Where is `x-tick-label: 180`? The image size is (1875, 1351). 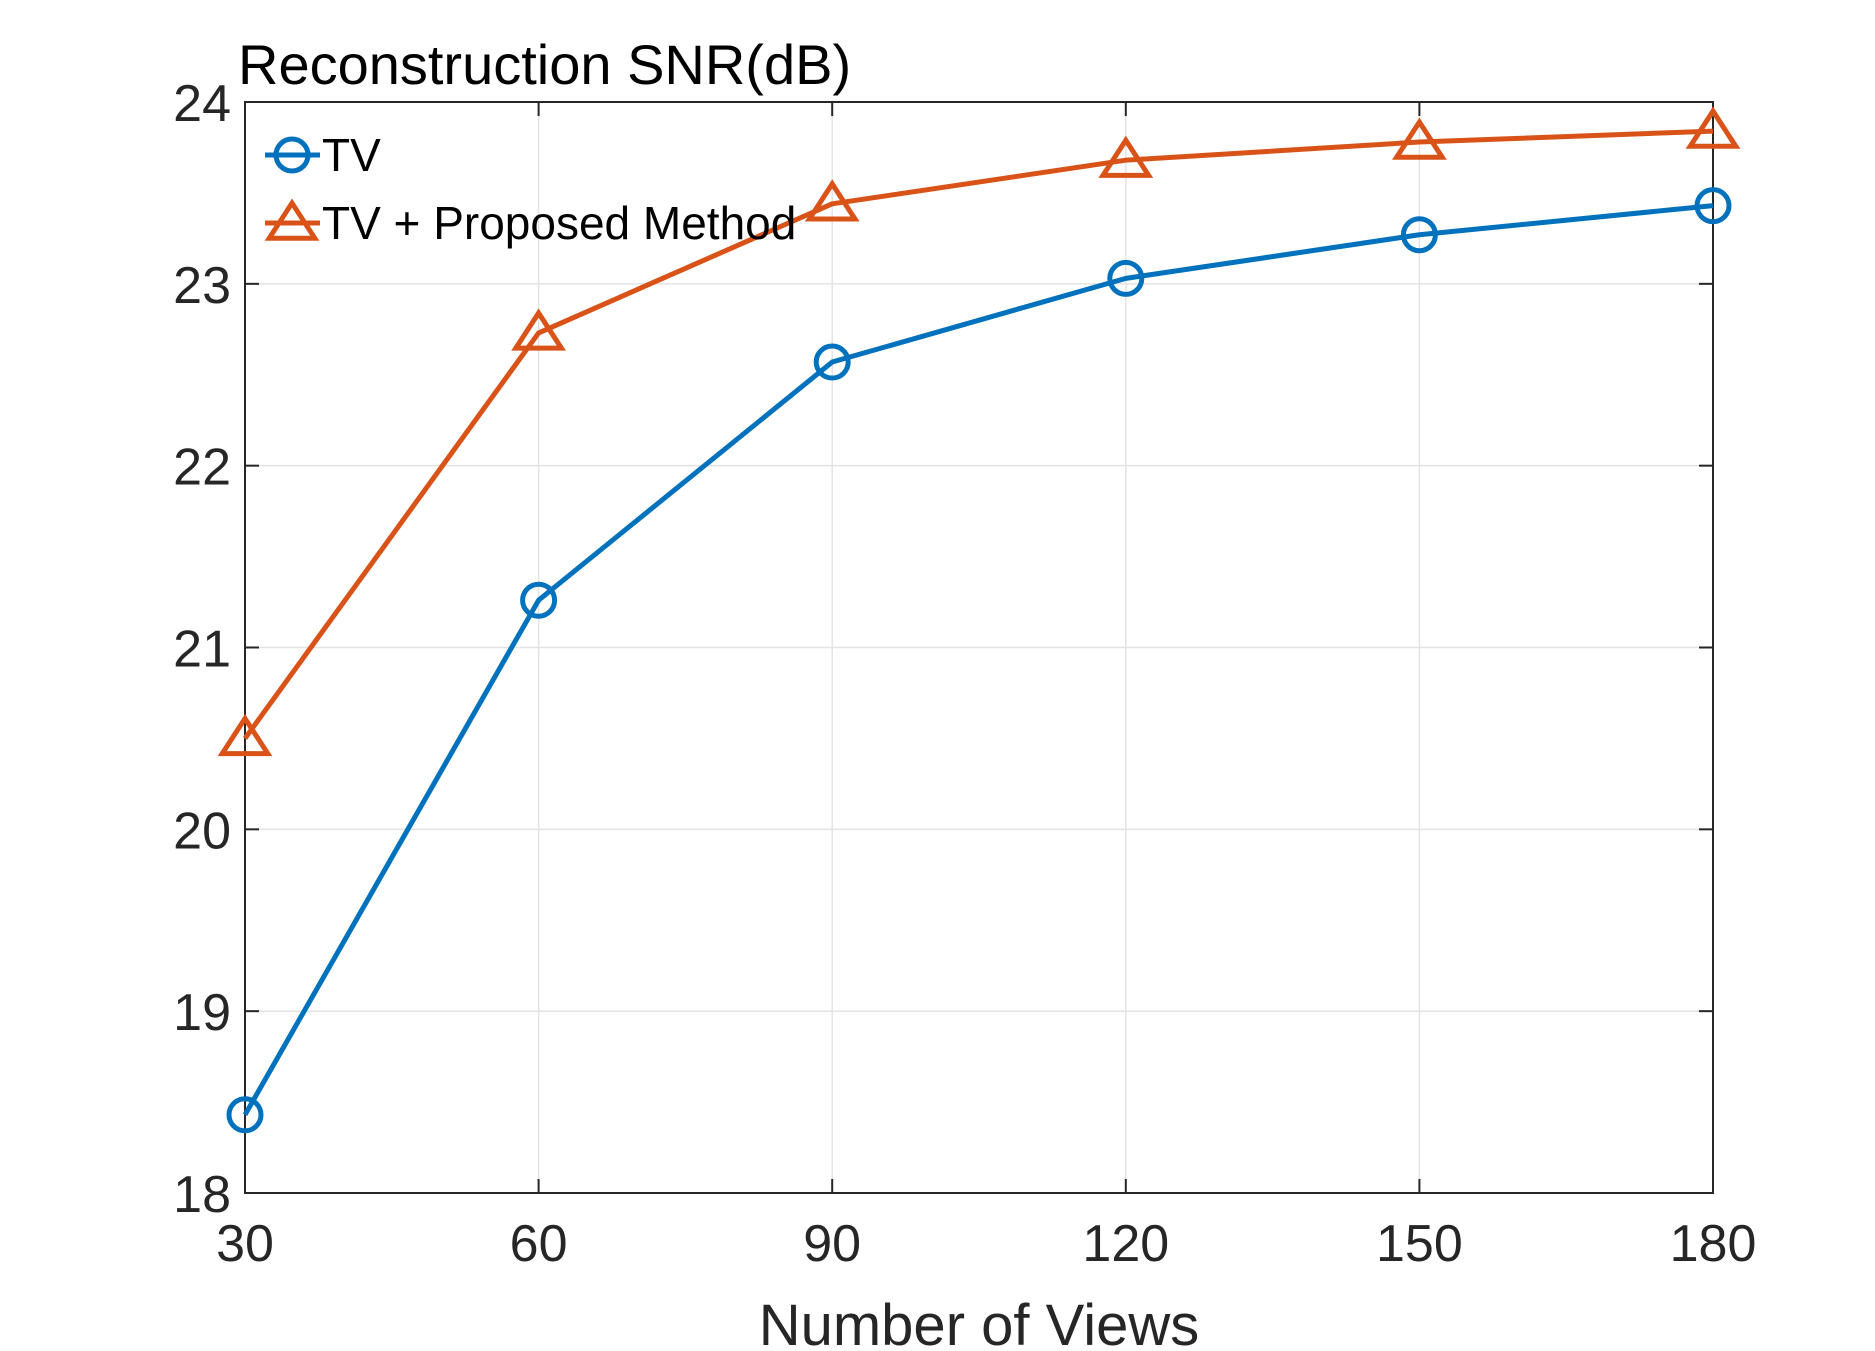 x-tick-label: 180 is located at coordinates (1713, 1244).